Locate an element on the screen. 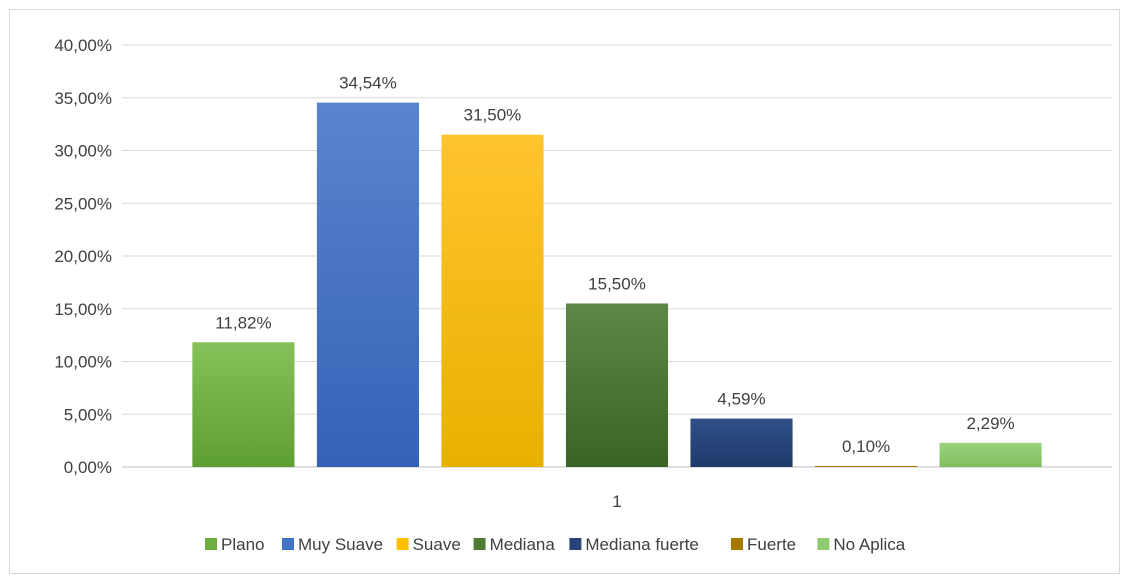  y-tick-label: 25,00% is located at coordinates (83, 203).